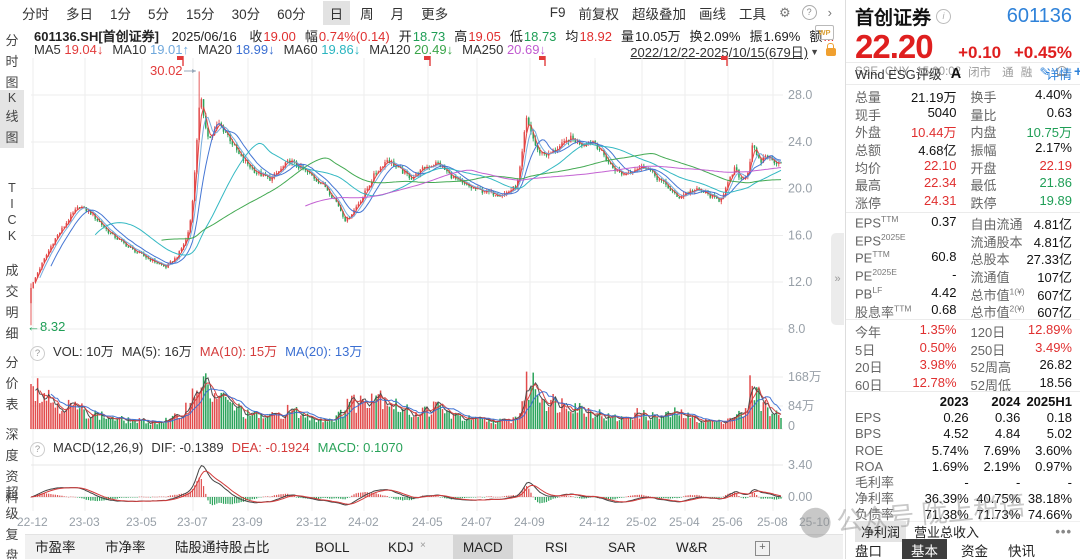  I want to click on tool-F9: F9, so click(557, 12).